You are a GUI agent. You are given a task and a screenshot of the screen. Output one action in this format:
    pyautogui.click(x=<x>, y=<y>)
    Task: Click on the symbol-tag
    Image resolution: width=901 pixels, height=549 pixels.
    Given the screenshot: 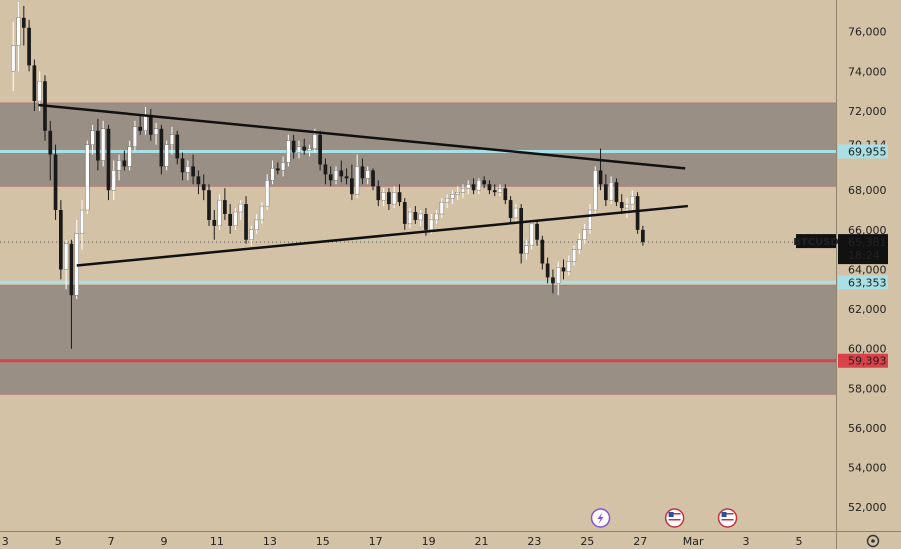 What is the action you would take?
    pyautogui.click(x=816, y=241)
    